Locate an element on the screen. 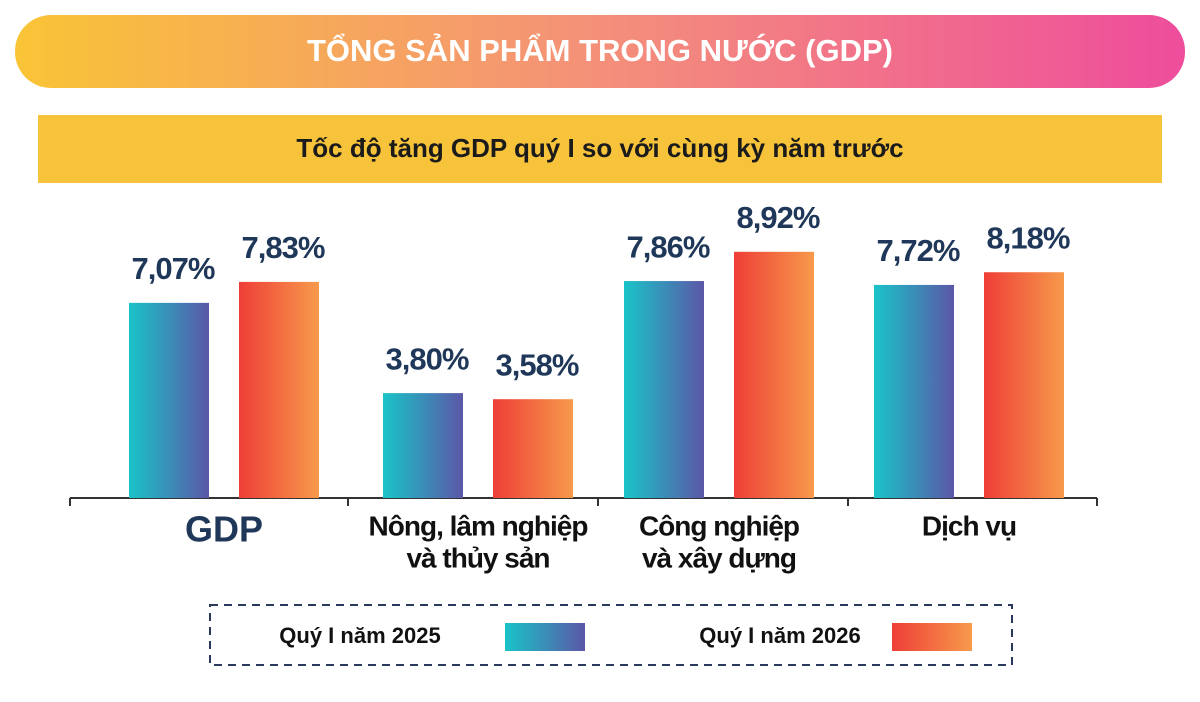 This screenshot has height=702, width=1200. x-tick-label: Công nghiệp is located at coordinates (719, 525).